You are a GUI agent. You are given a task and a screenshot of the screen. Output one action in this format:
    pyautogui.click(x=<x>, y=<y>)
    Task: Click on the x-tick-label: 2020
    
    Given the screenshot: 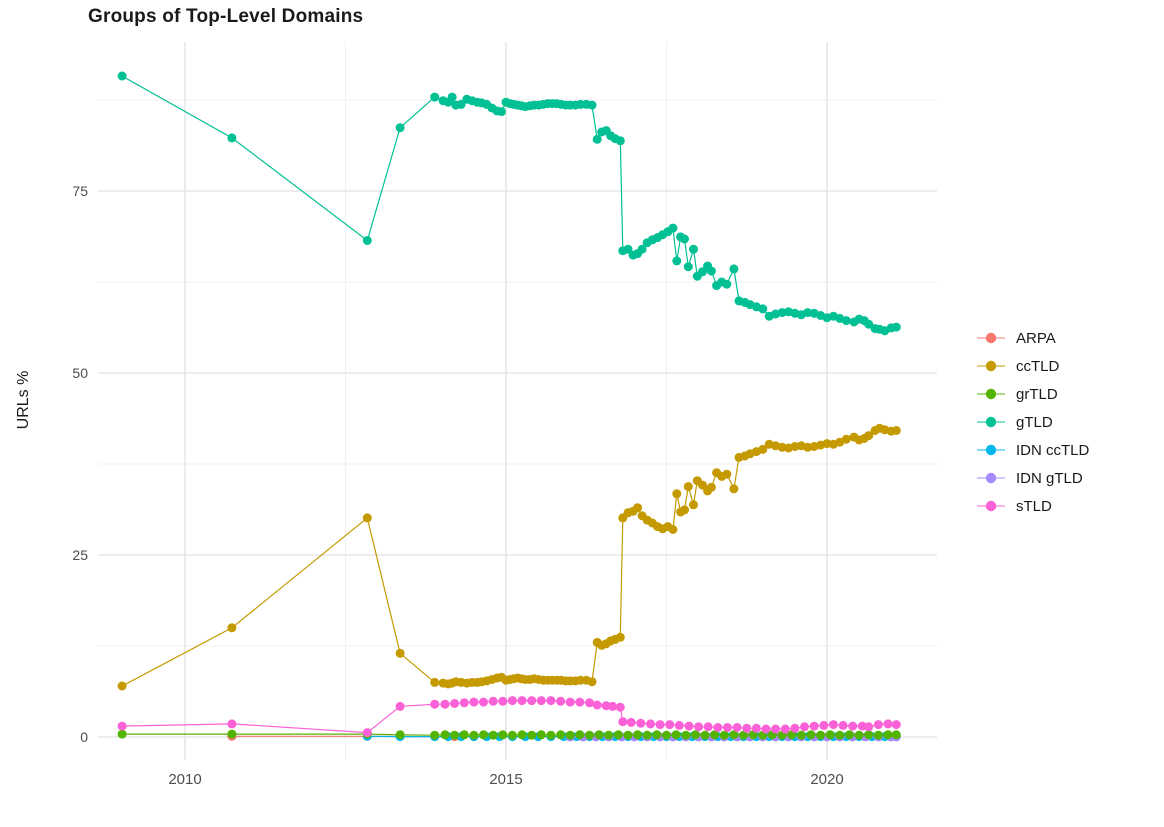 What is the action you would take?
    pyautogui.click(x=826, y=779)
    